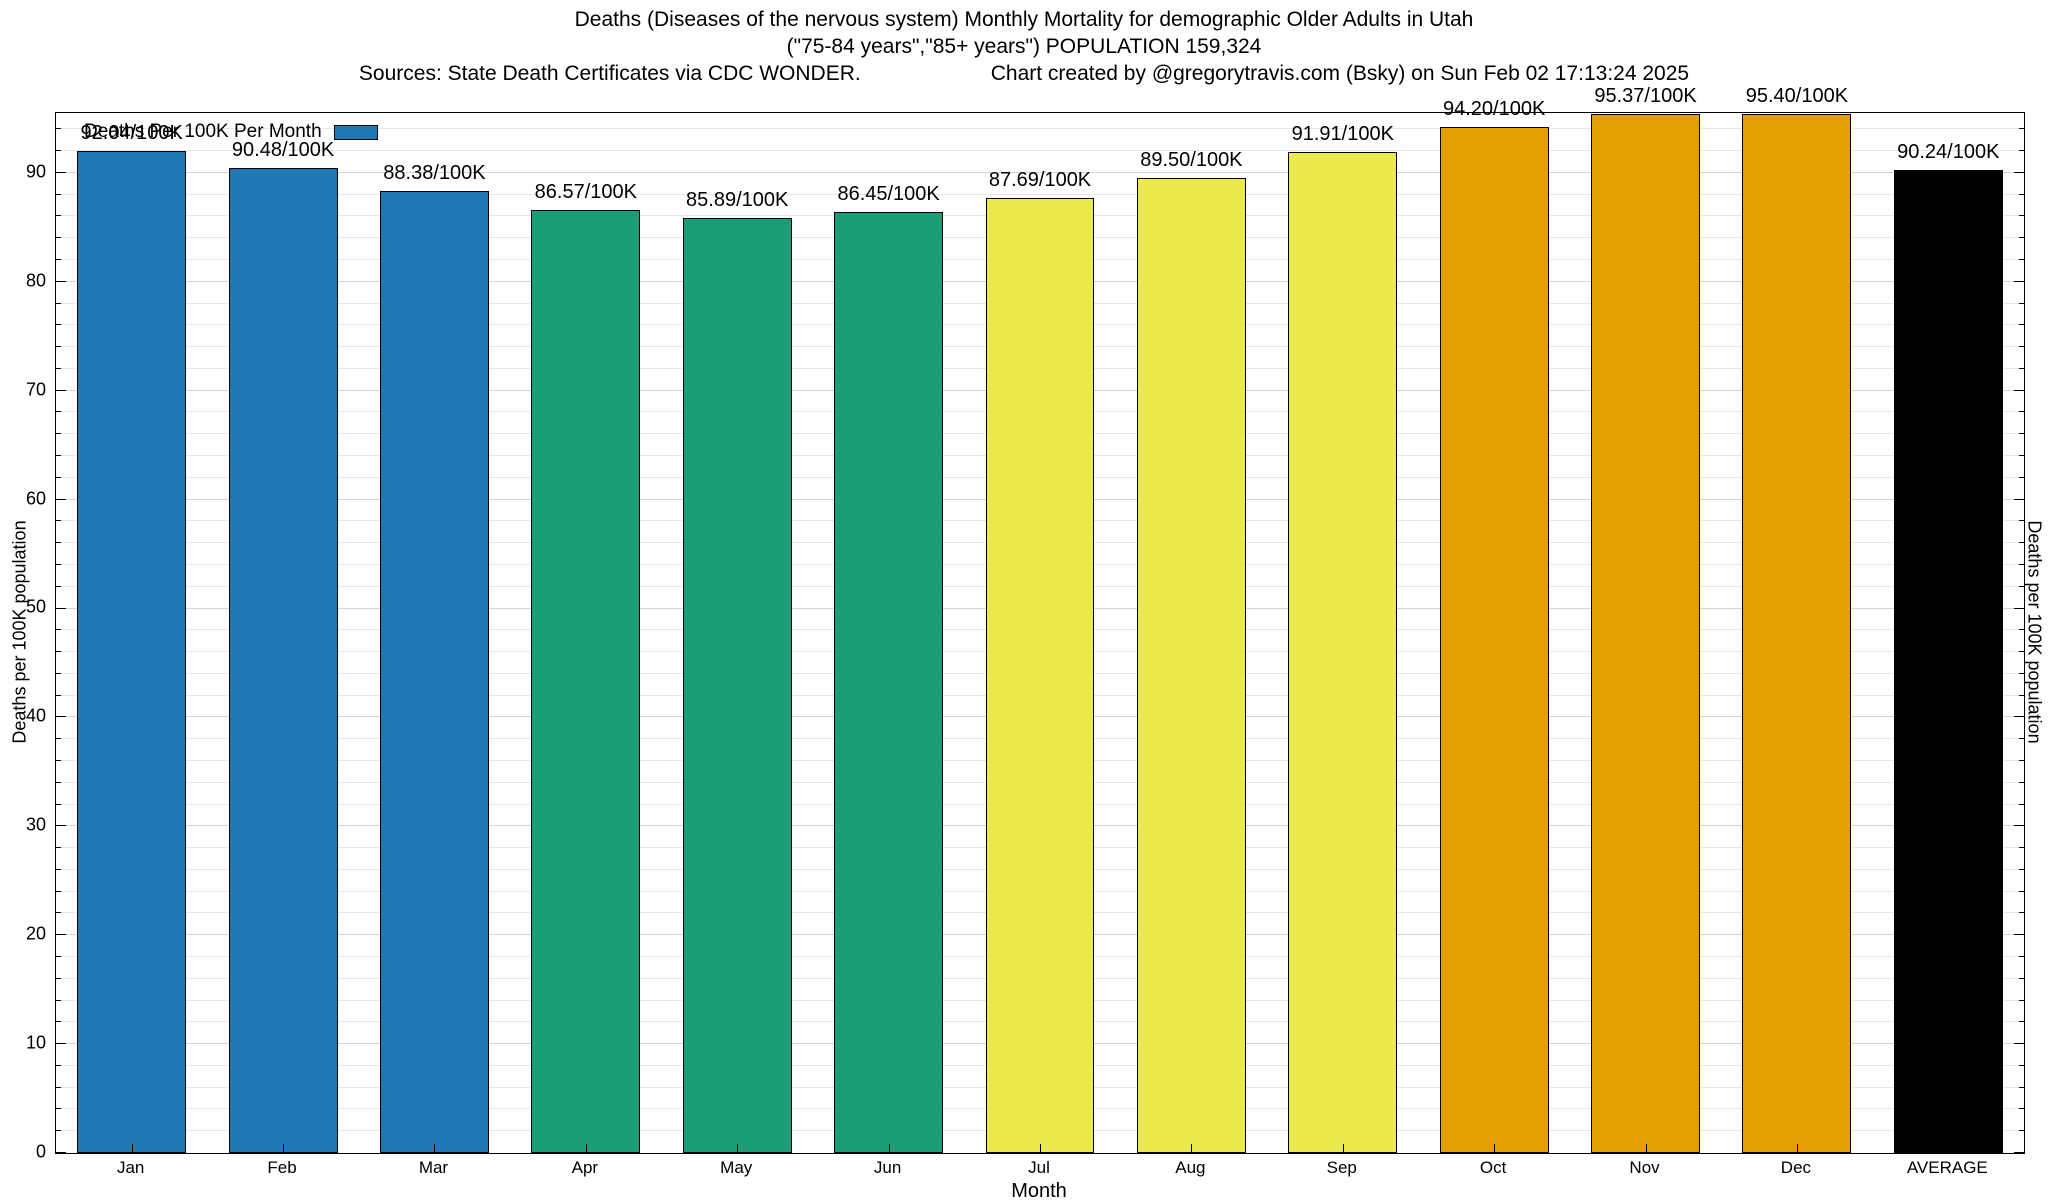  What do you see at coordinates (283, 149) in the screenshot?
I see `bar-value-label: 90.48/100K` at bounding box center [283, 149].